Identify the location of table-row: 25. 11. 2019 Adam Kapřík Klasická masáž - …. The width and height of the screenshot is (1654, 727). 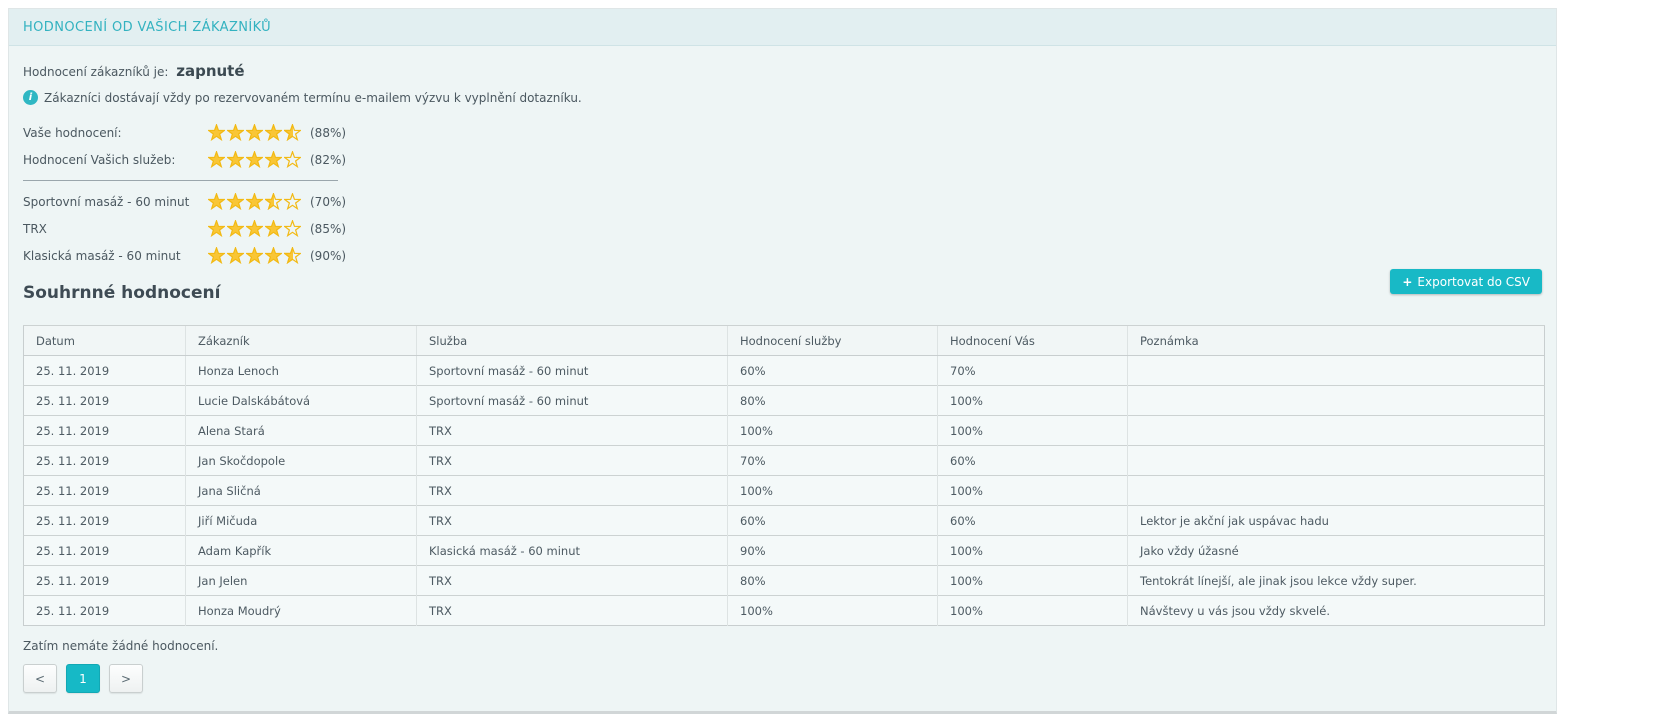
(784, 550).